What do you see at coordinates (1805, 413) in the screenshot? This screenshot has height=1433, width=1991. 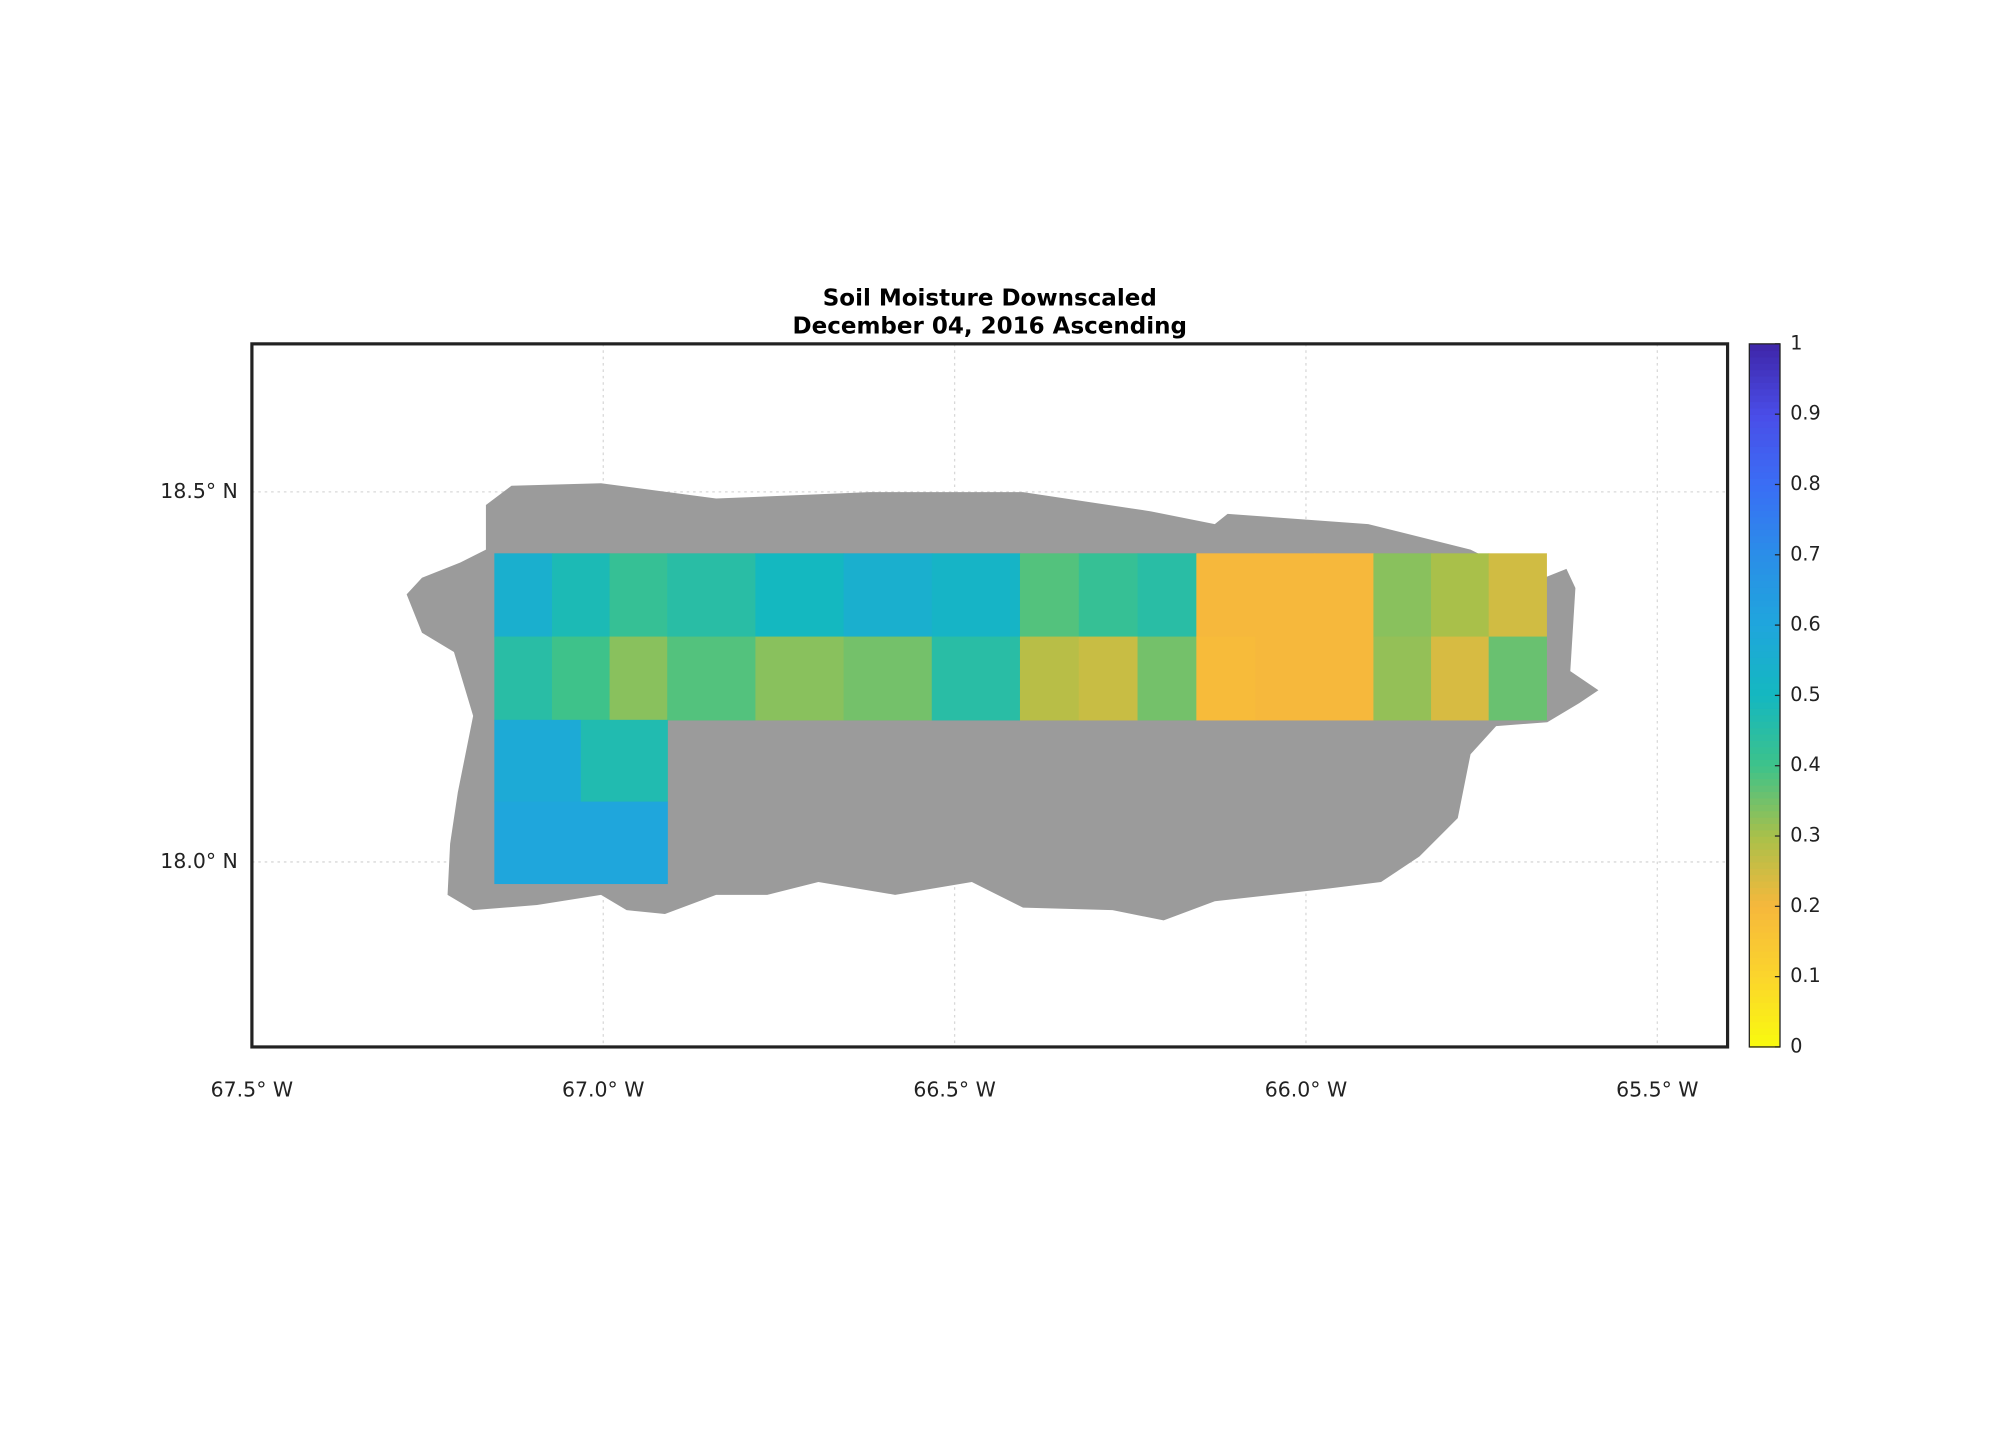 I see `colorbar-tick-label: 0.9` at bounding box center [1805, 413].